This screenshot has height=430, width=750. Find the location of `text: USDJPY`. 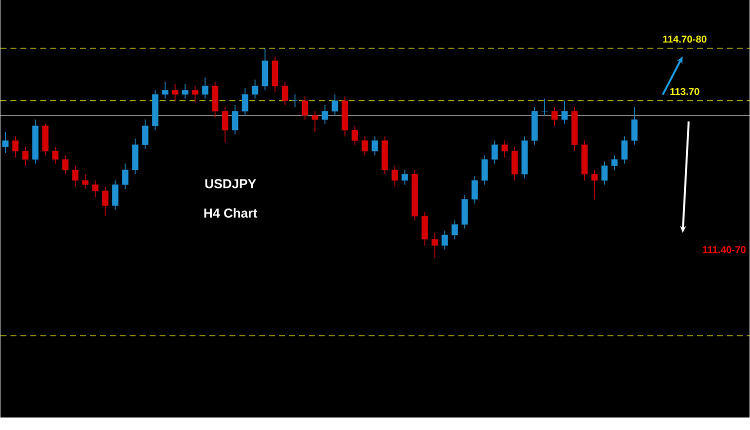

text: USDJPY is located at coordinates (230, 184).